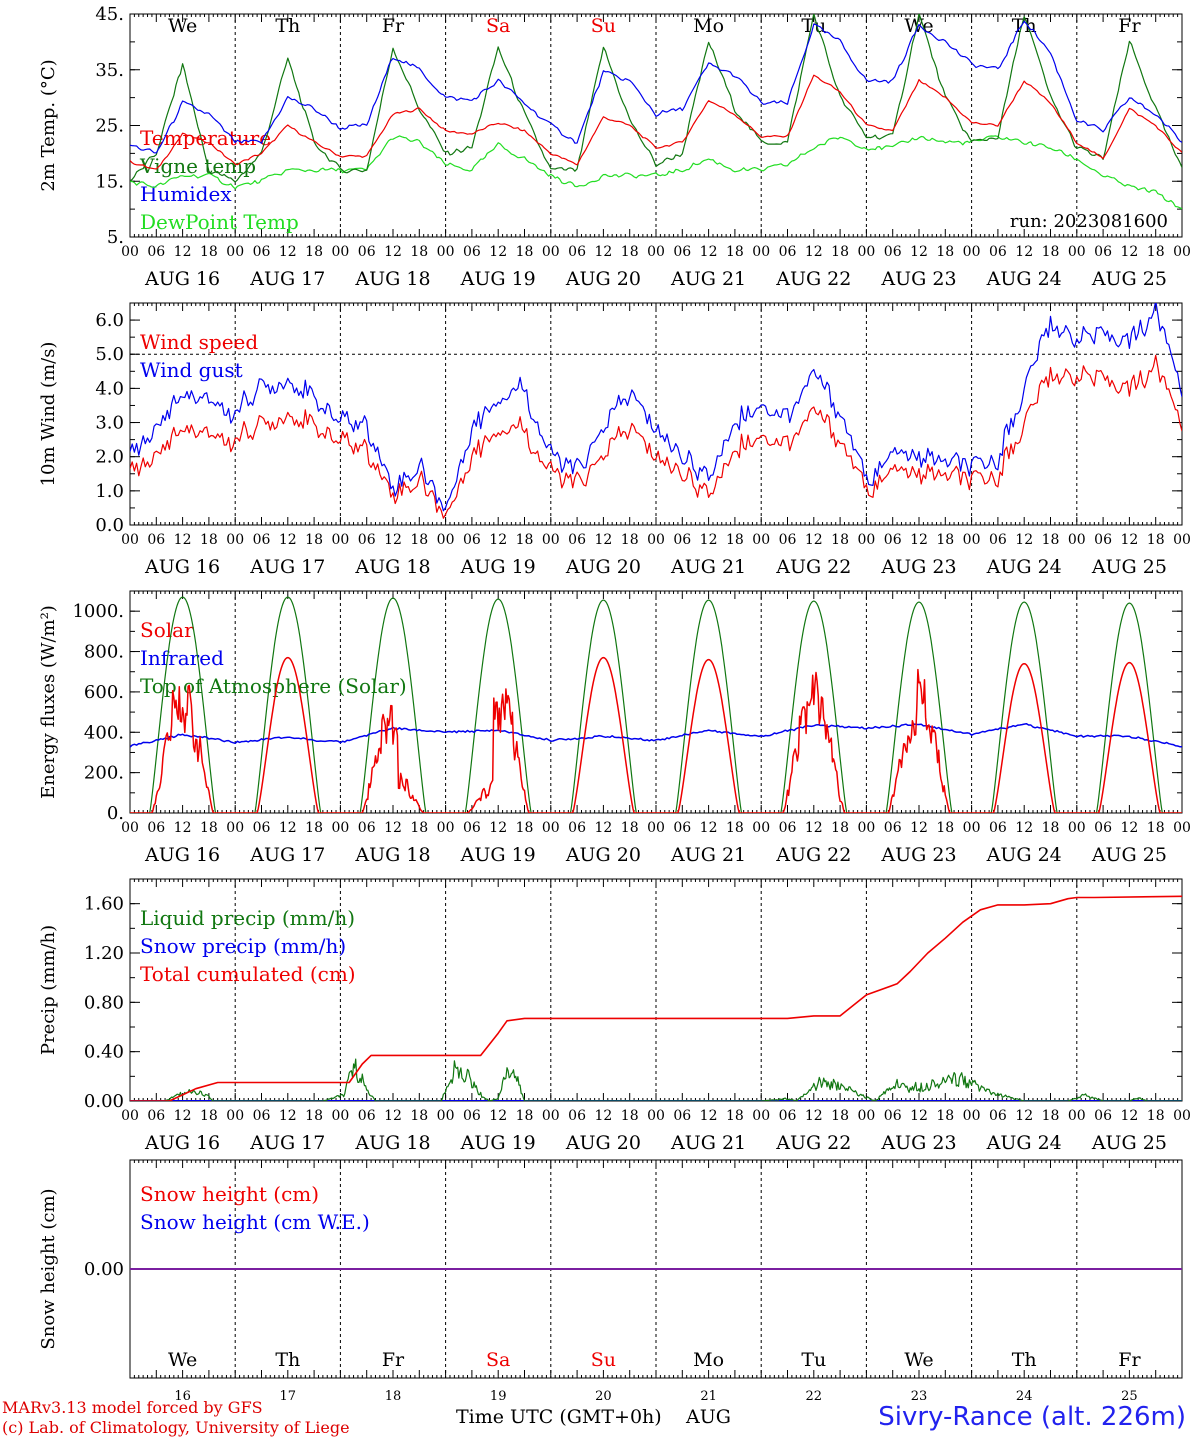  I want to click on y-tick-label: 4.0, so click(109, 388).